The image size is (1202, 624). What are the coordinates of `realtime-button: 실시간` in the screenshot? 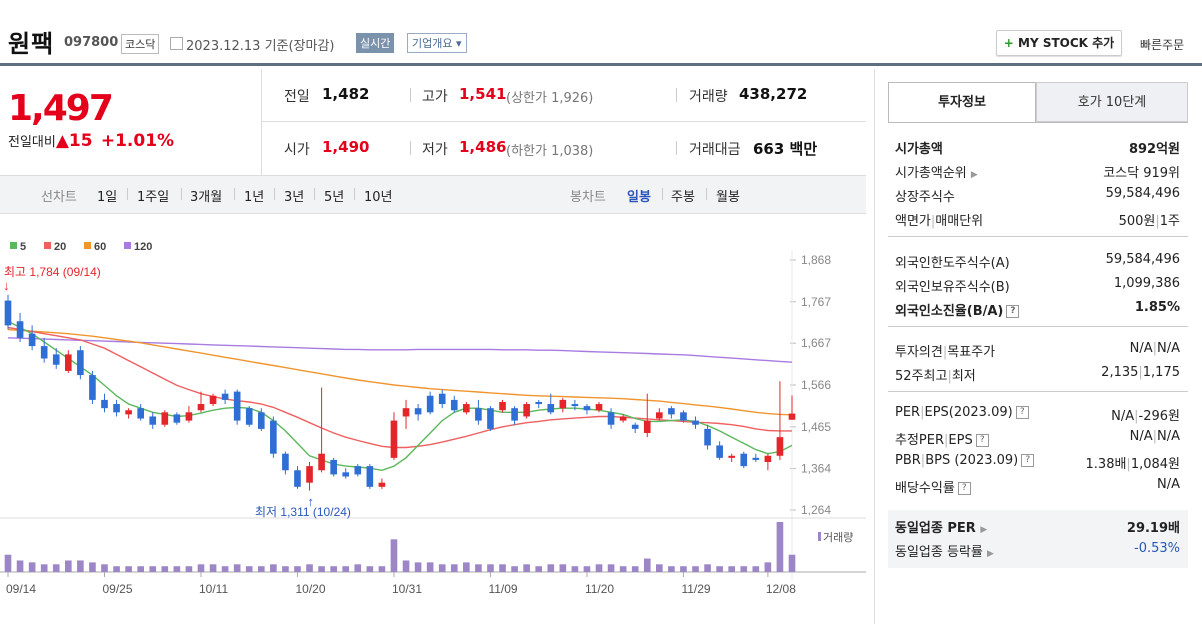 It's located at (375, 43).